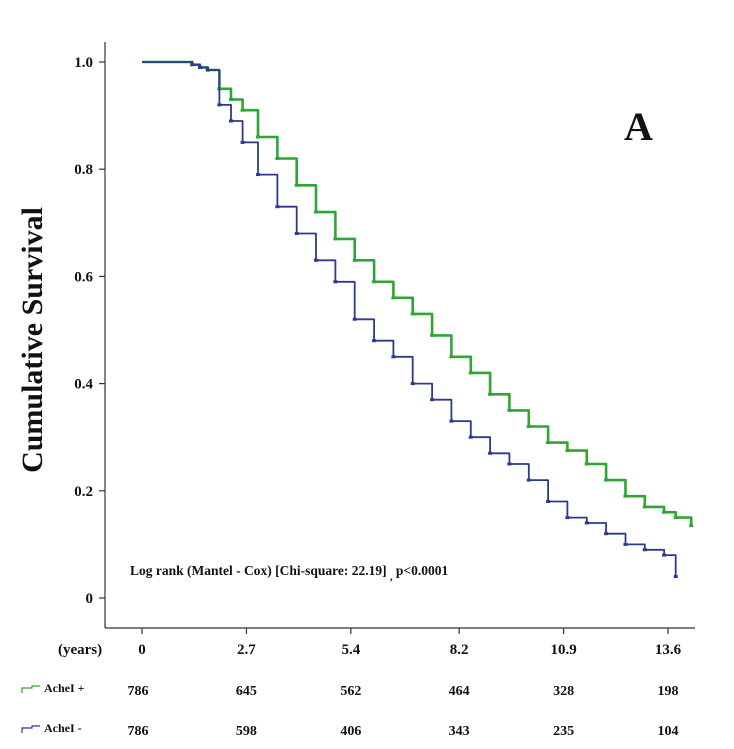  What do you see at coordinates (422, 570) in the screenshot?
I see `logrank-p: p<0.0001` at bounding box center [422, 570].